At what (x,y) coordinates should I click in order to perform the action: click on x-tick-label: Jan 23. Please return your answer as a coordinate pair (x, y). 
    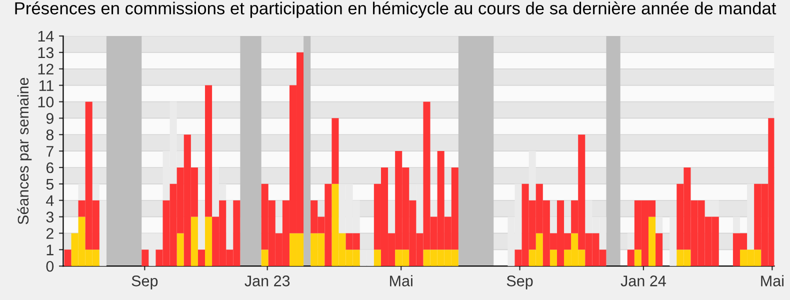
    Looking at the image, I should click on (267, 281).